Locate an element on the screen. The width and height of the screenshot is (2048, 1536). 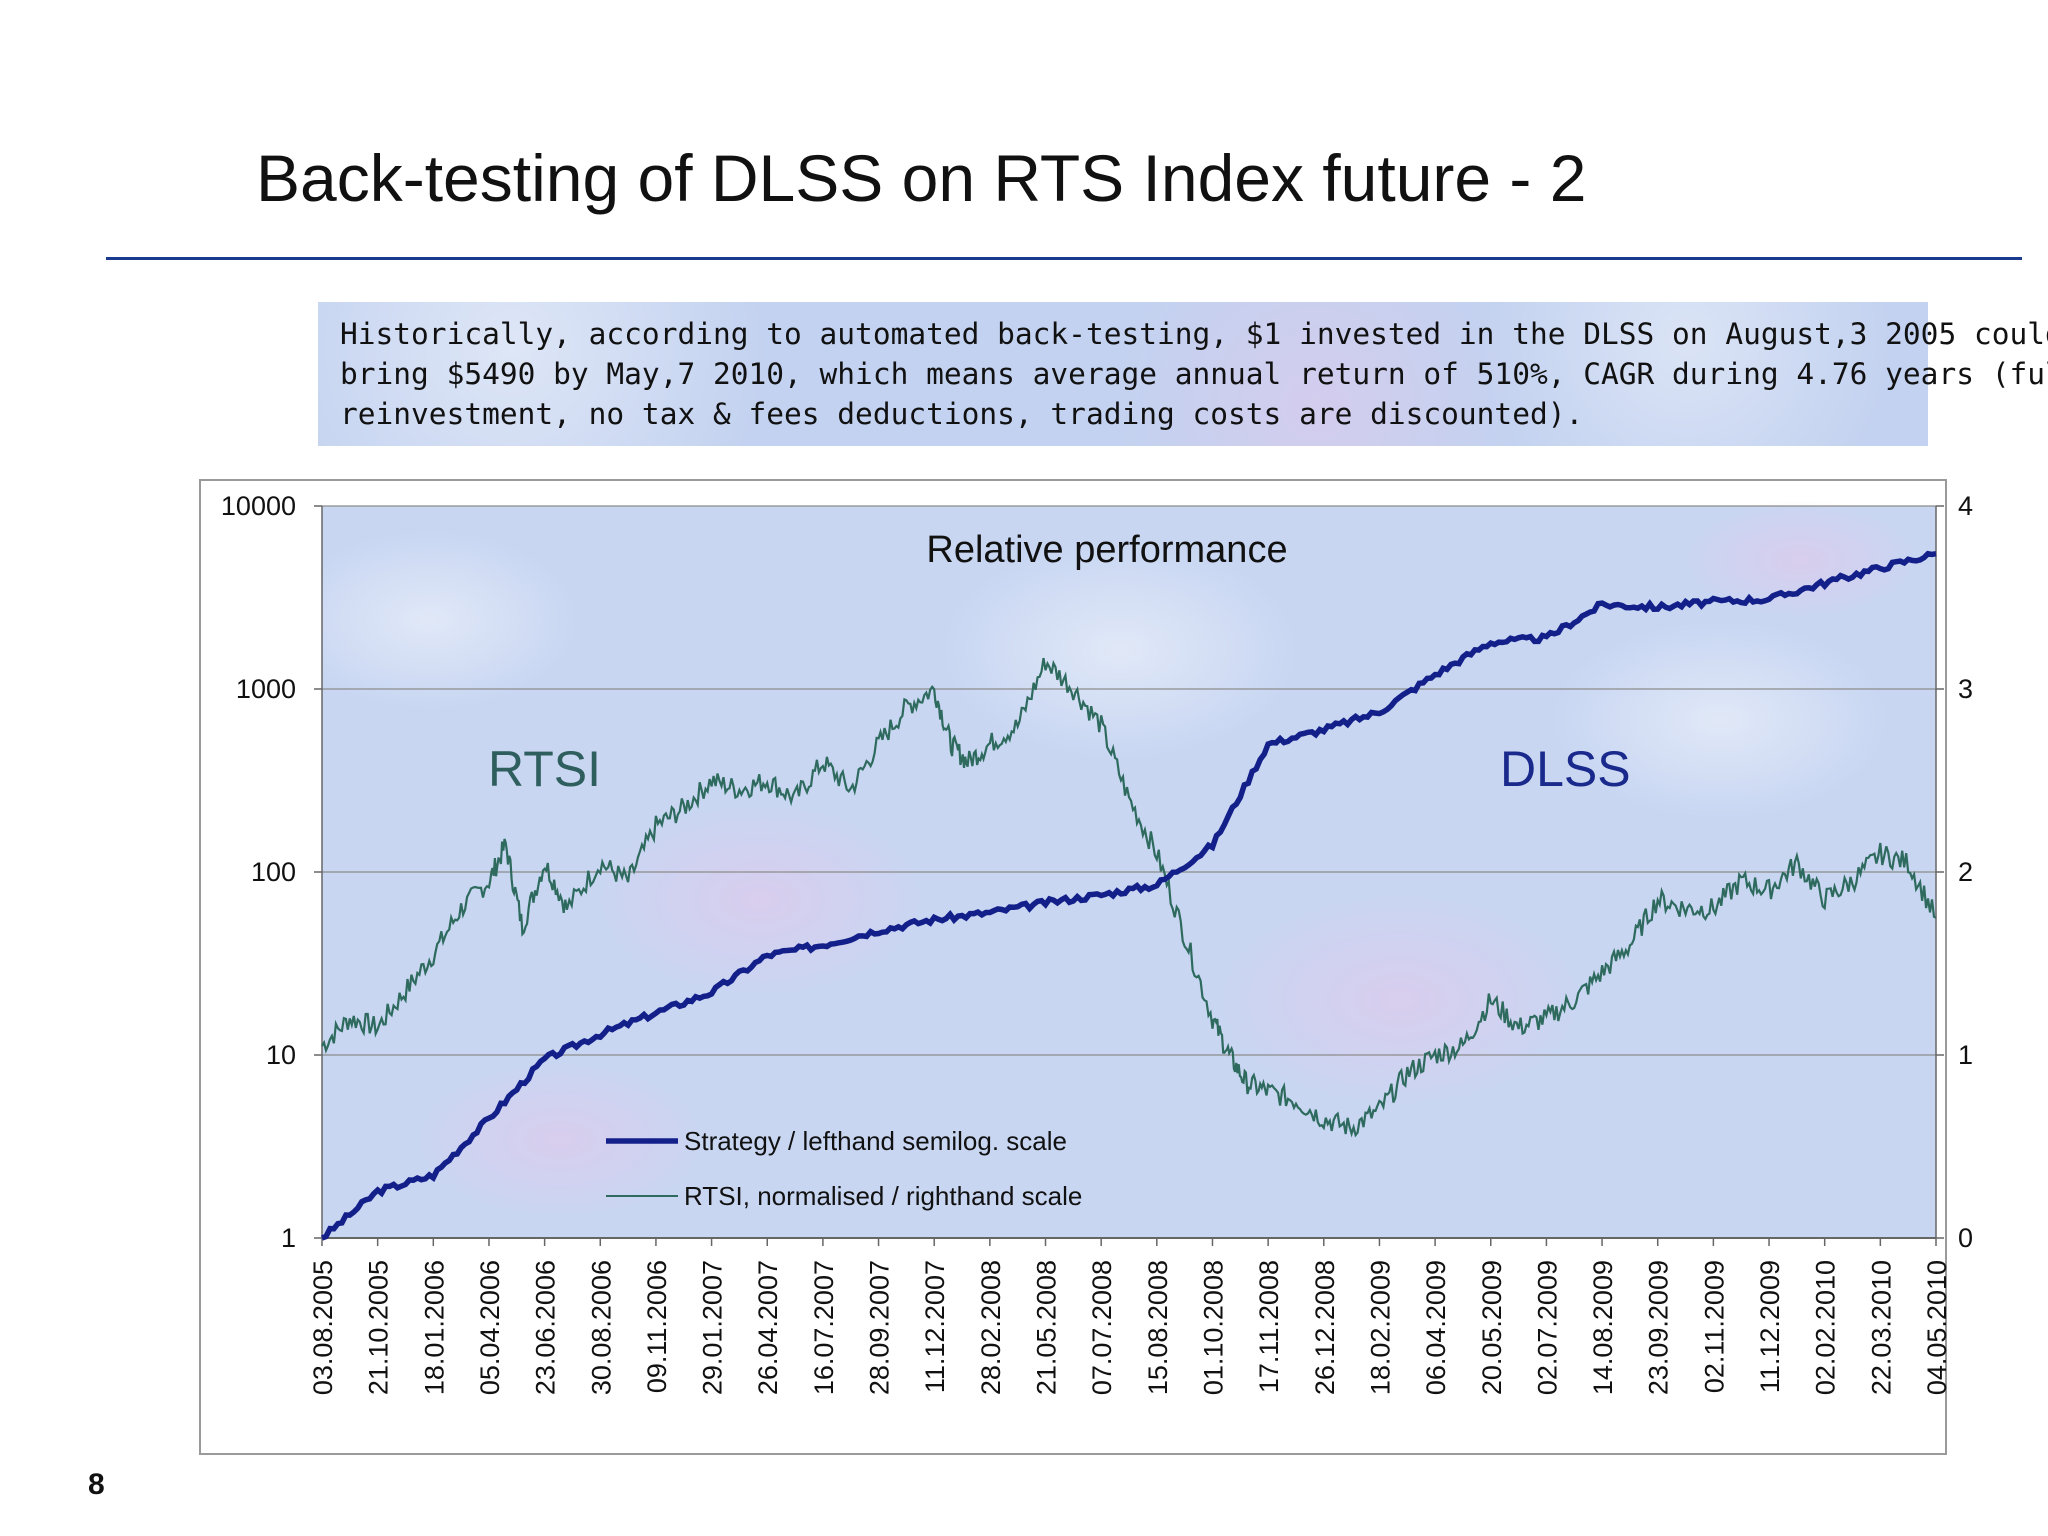
x-tick-label: 11.12.2007 is located at coordinates (935, 1326).